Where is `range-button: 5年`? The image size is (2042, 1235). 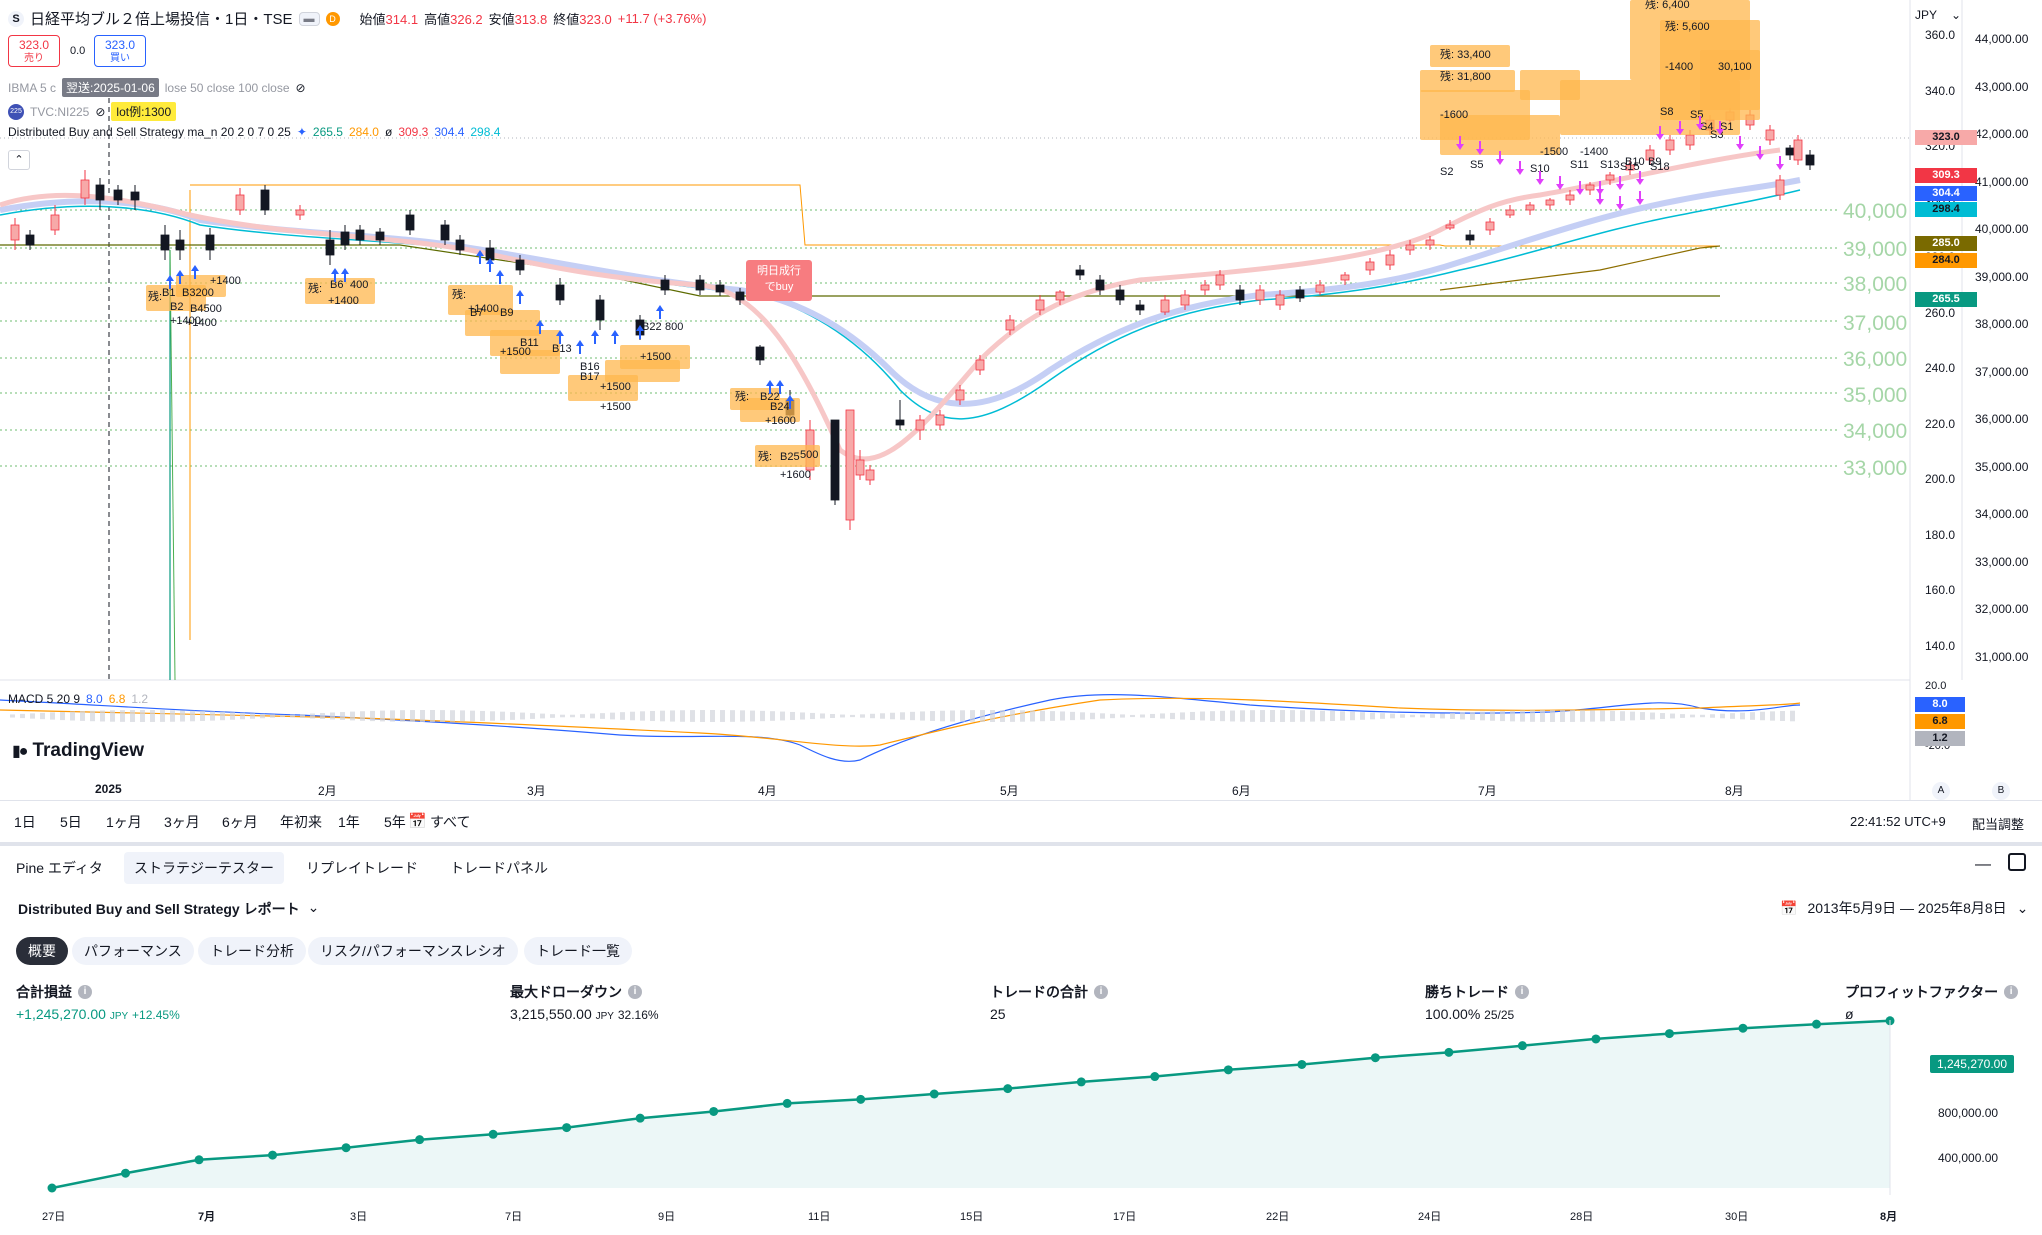
range-button: 5年 is located at coordinates (395, 822).